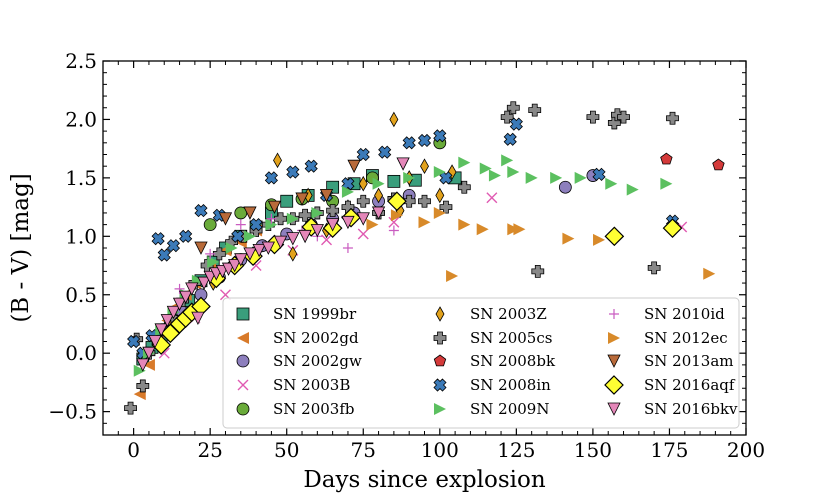  I want to click on legend-label: SN 2002gd, so click(316, 338).